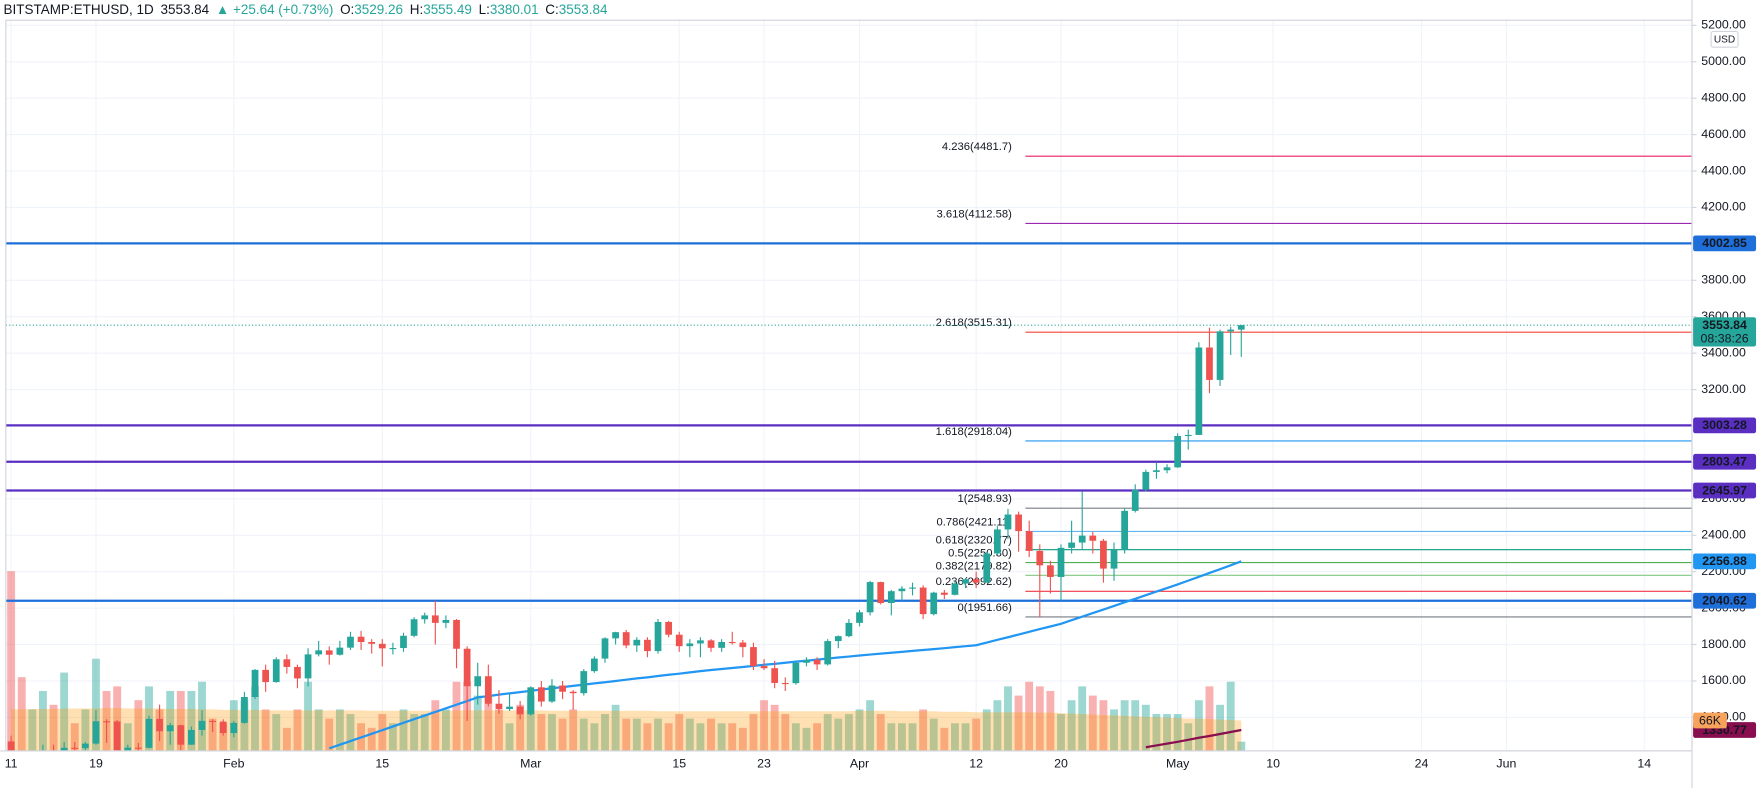 This screenshot has width=1763, height=788. What do you see at coordinates (347, 9) in the screenshot?
I see `ohlc-key: O:` at bounding box center [347, 9].